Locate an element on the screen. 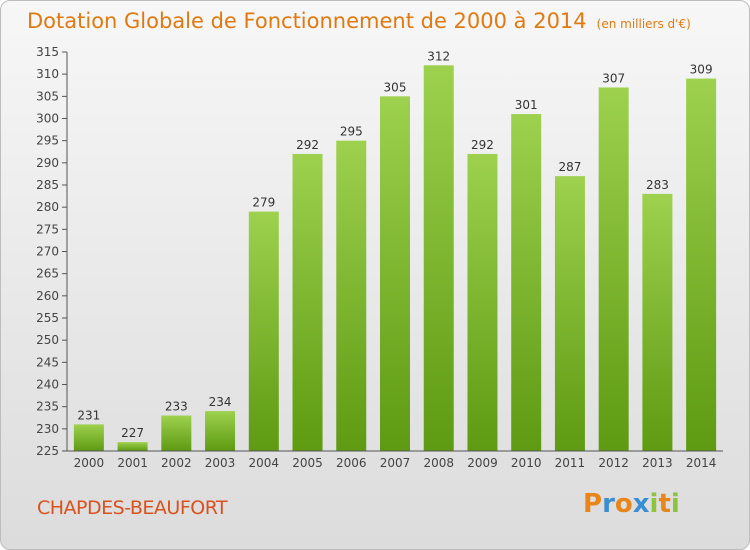 The height and width of the screenshot is (550, 750). data-label-2006: 295 is located at coordinates (351, 132).